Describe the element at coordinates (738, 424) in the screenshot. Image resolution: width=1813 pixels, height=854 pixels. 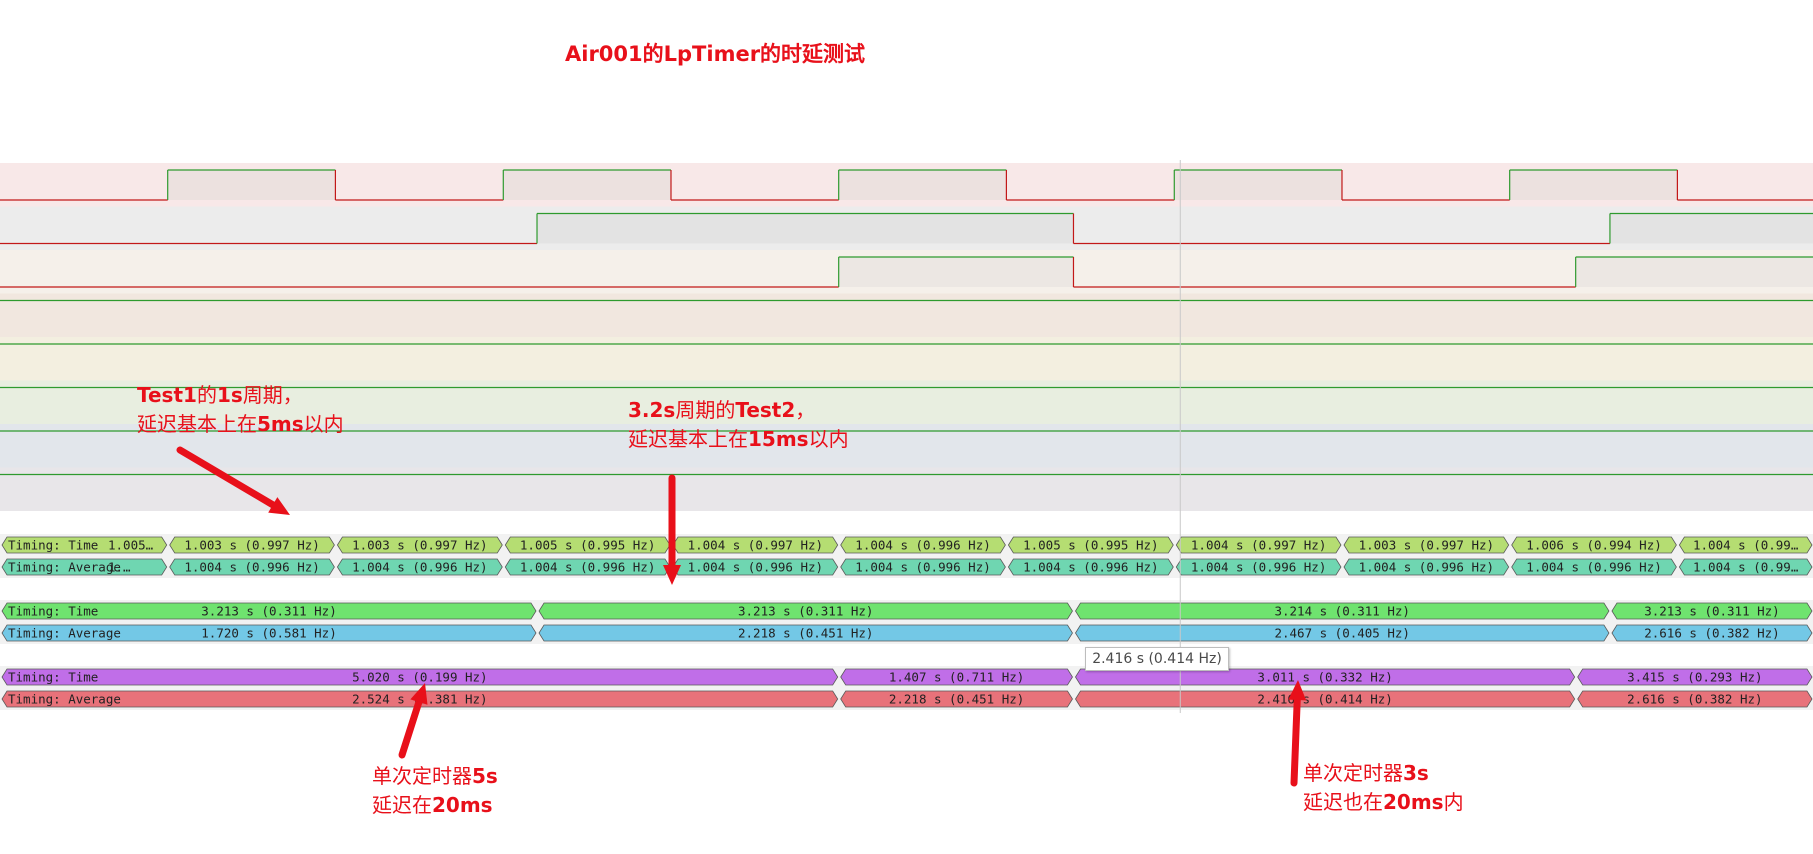
I see `annotation-test2: 3.2s周期的Test2， 延迟基本上在15ms以内` at that location.